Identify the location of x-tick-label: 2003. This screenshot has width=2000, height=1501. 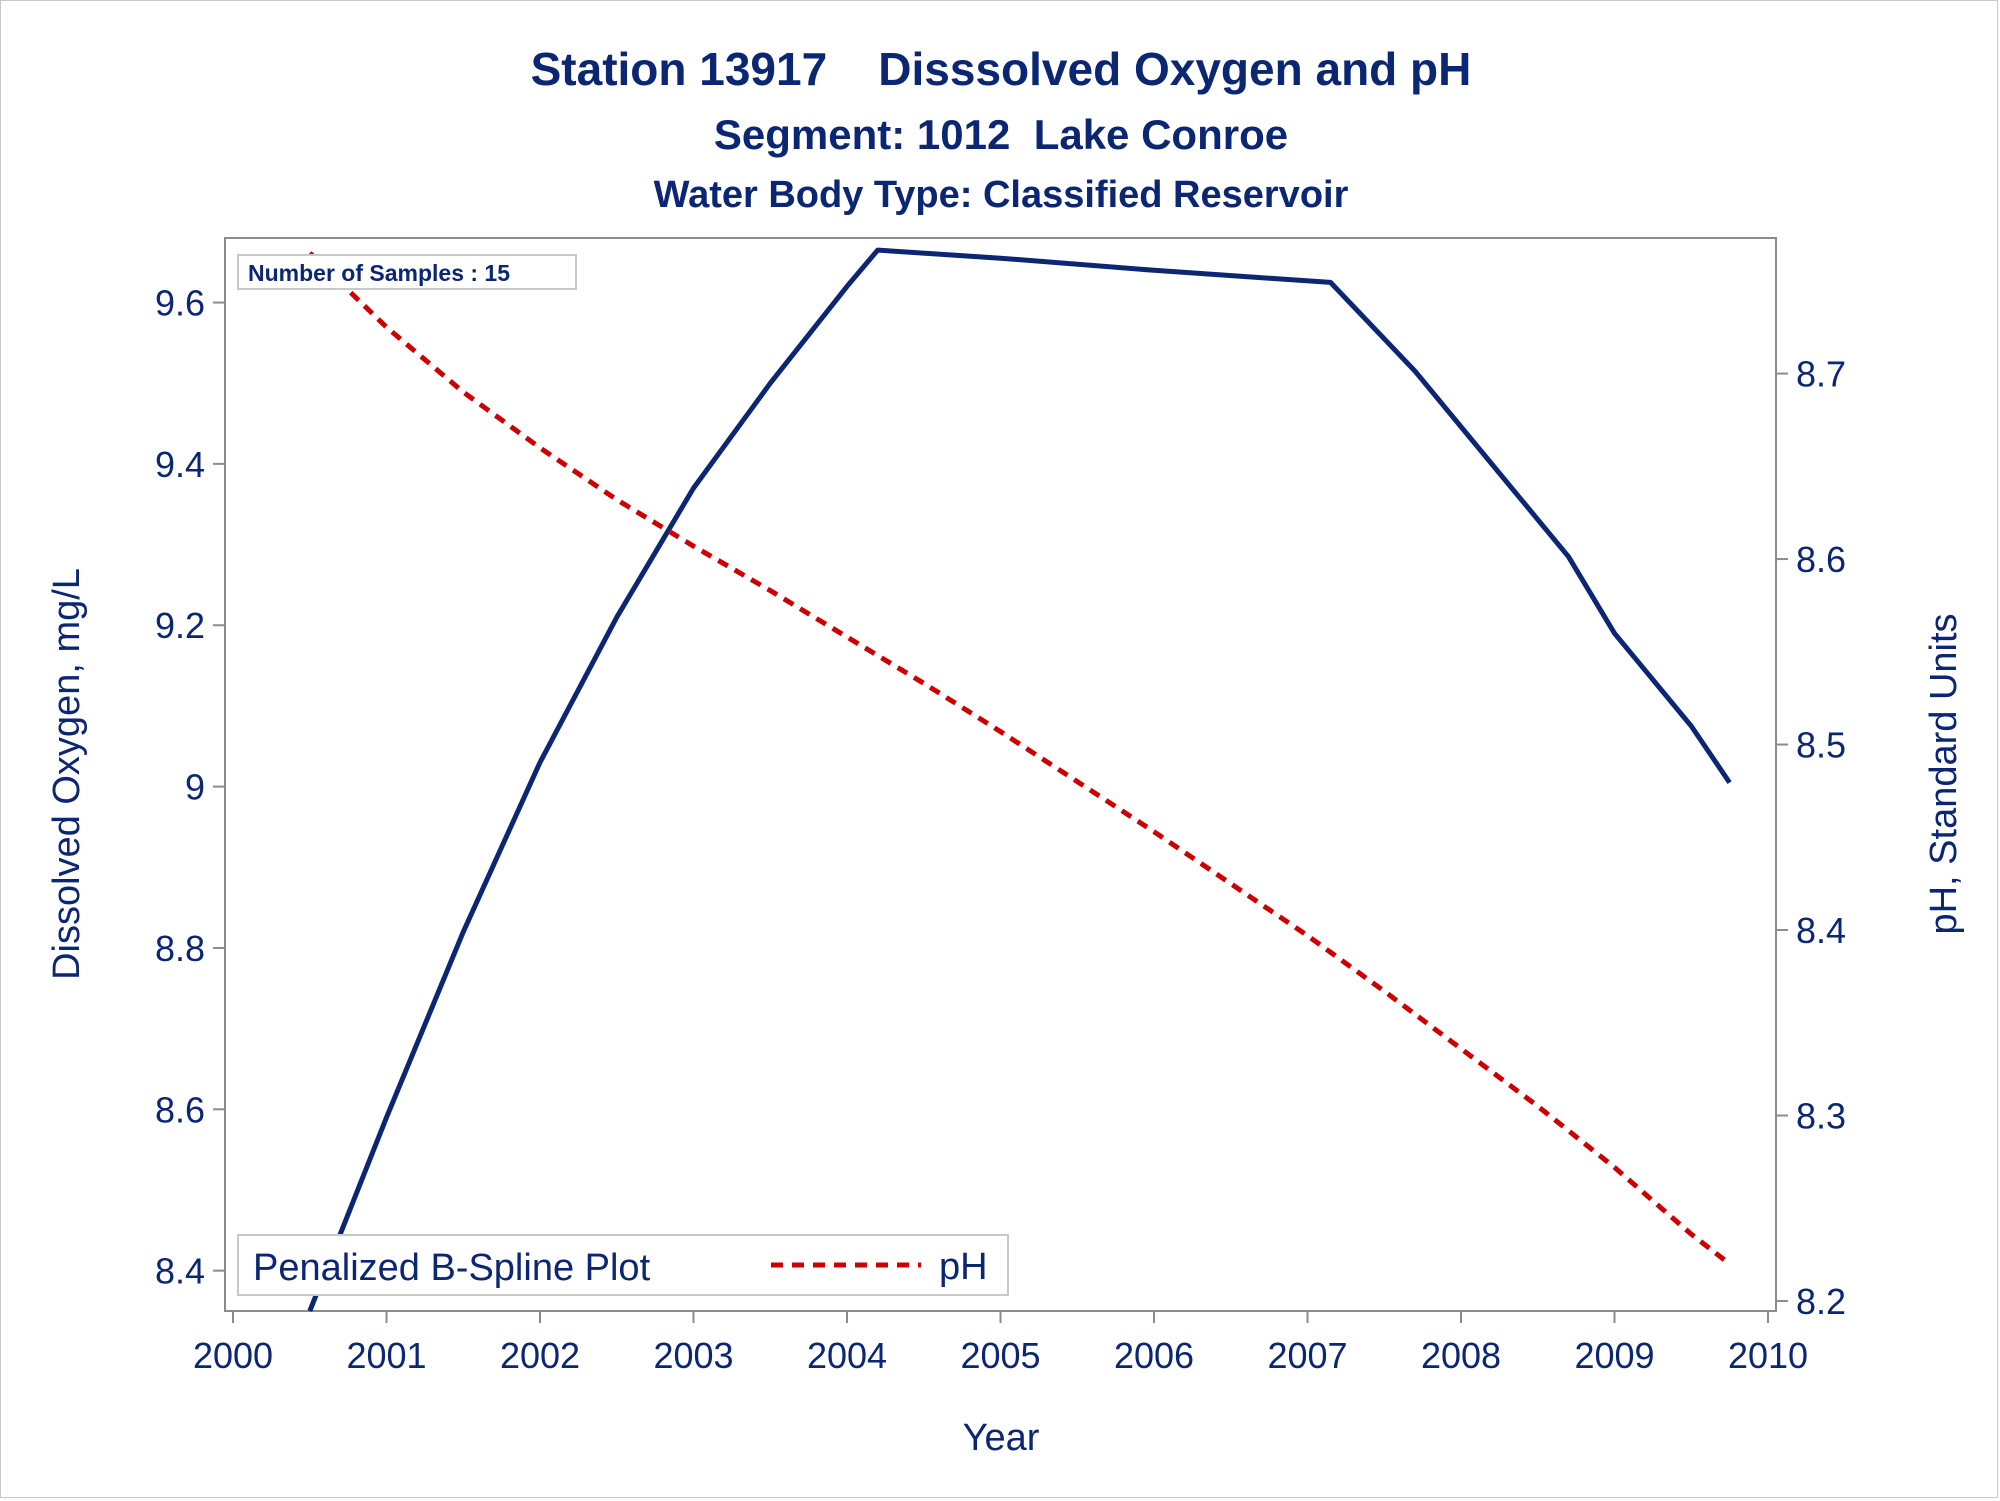
(693, 1355).